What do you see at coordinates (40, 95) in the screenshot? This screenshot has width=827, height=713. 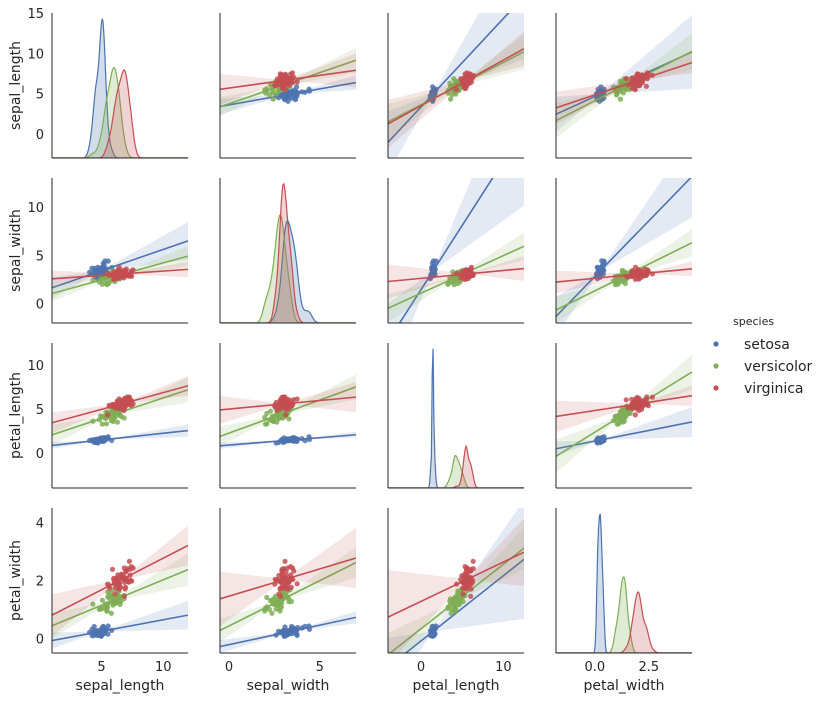 I see `y-tick-label: 5` at bounding box center [40, 95].